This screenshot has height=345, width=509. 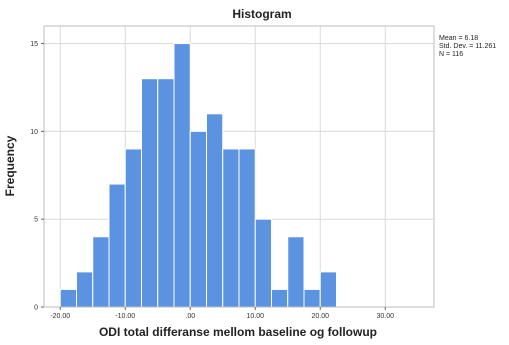 What do you see at coordinates (60, 316) in the screenshot?
I see `x-tick-label: -20.00` at bounding box center [60, 316].